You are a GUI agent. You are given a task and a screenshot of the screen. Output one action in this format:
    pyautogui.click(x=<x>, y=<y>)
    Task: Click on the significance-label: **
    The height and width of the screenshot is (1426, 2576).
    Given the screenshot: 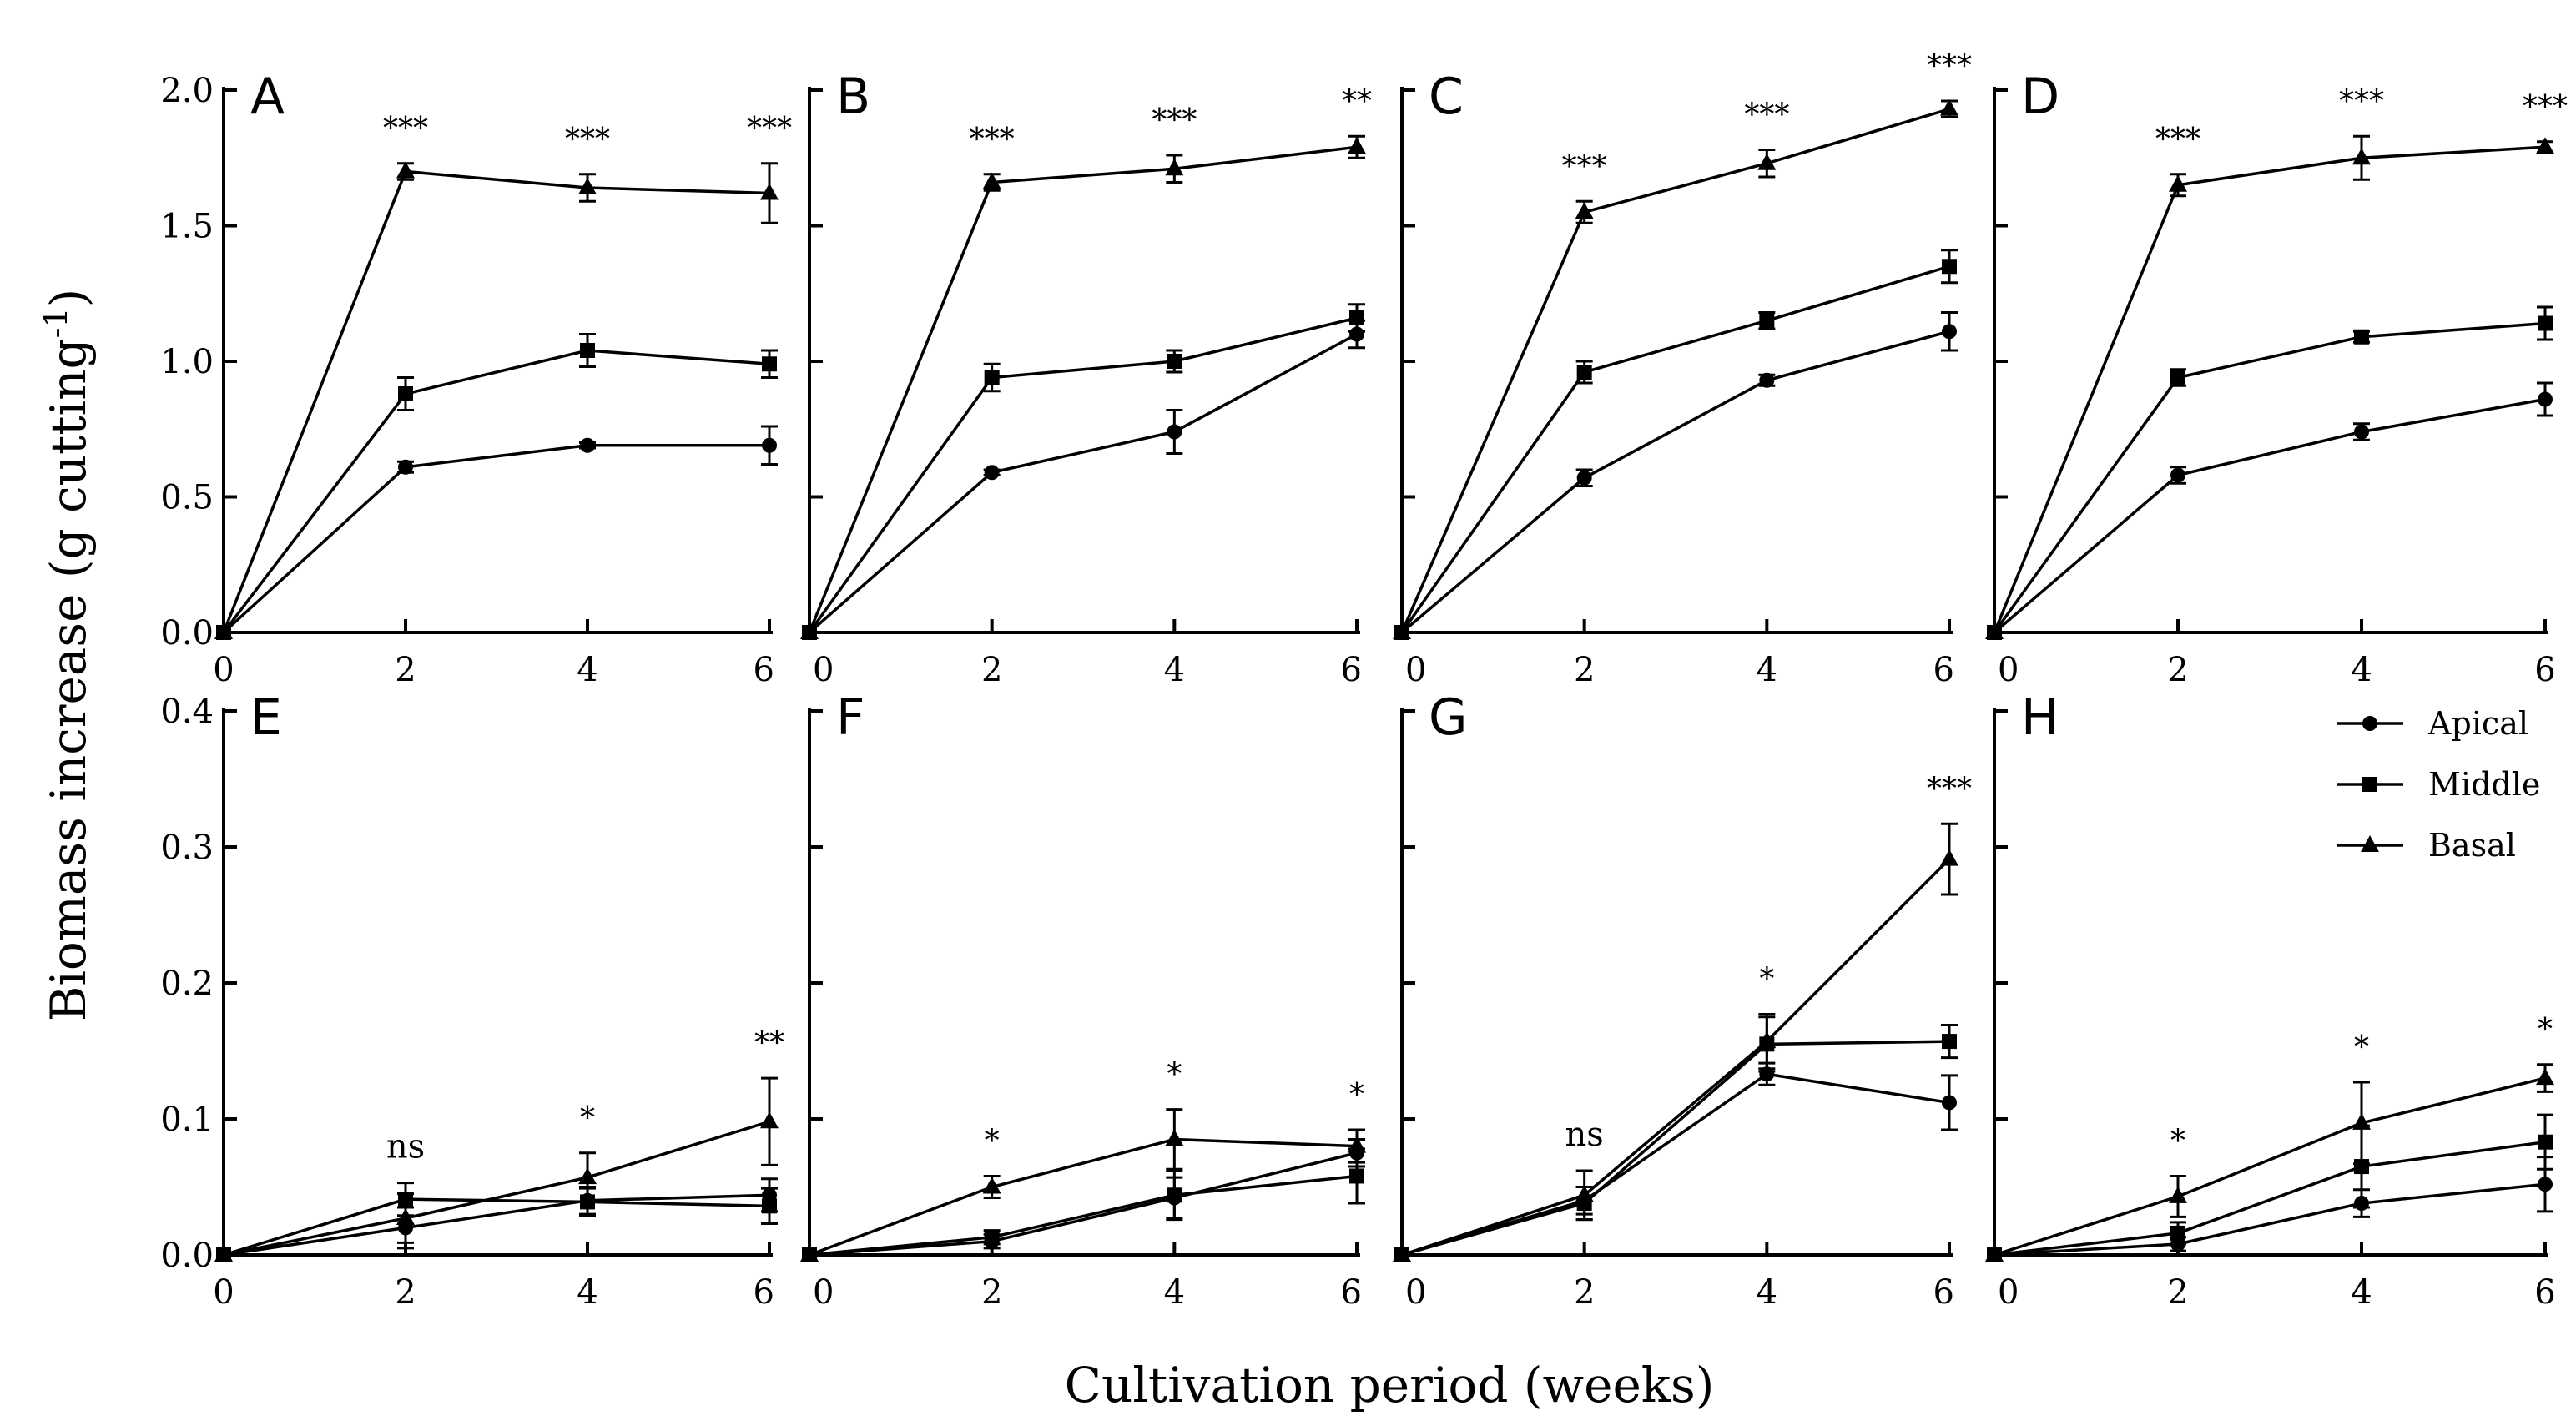 What is the action you would take?
    pyautogui.click(x=769, y=1044)
    